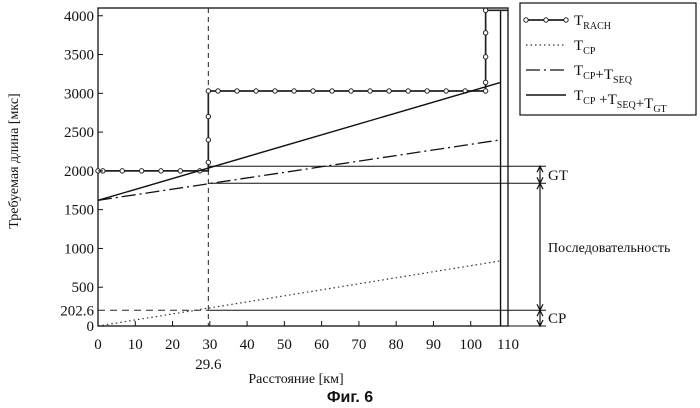  I want to click on x-tick-label-0: 0, so click(98, 345).